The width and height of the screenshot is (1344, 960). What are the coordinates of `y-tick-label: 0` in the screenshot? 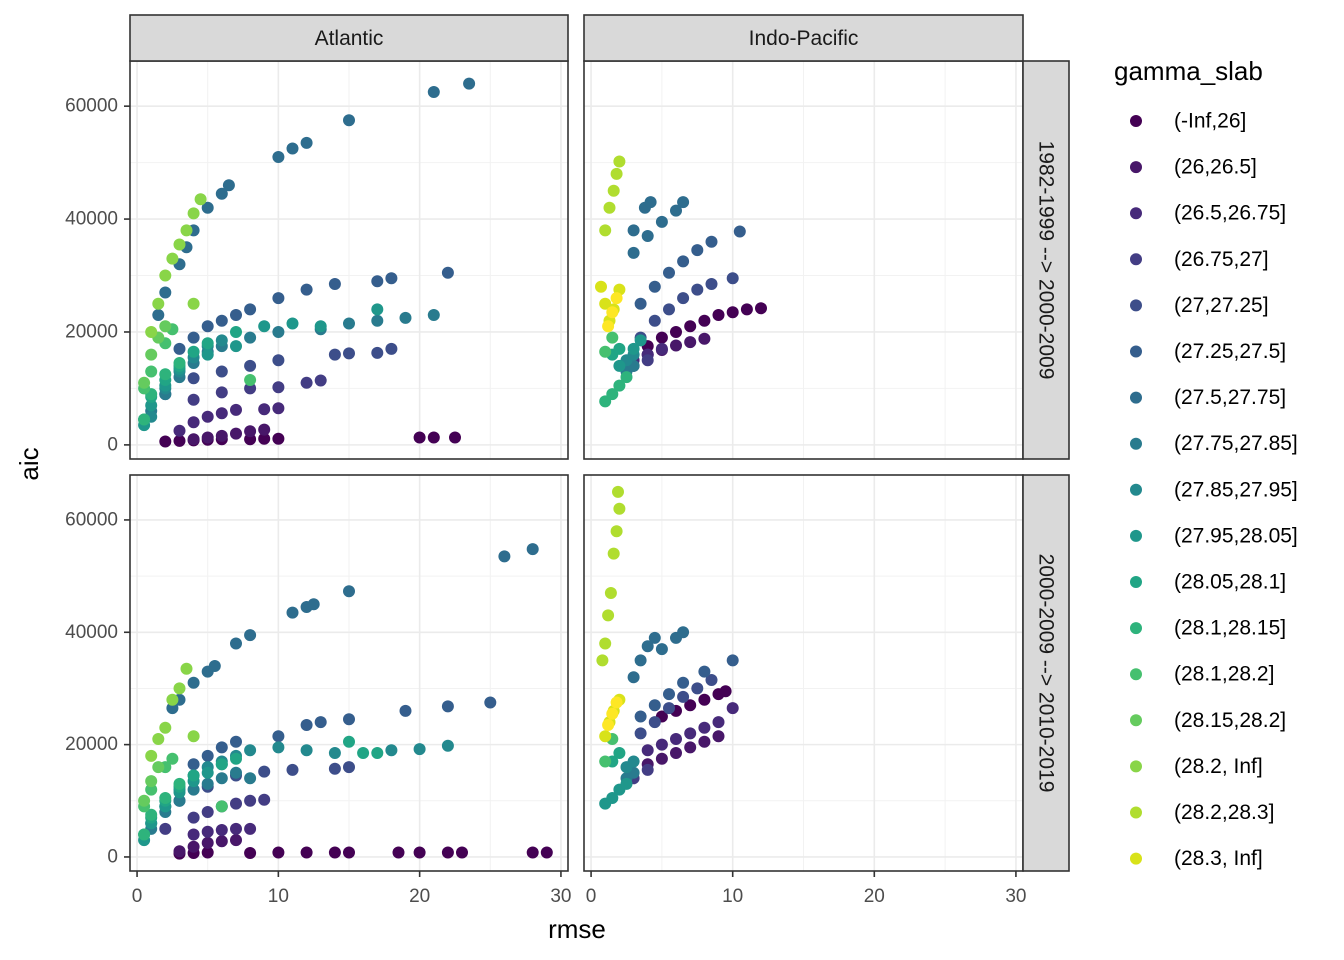 It's located at (112, 444).